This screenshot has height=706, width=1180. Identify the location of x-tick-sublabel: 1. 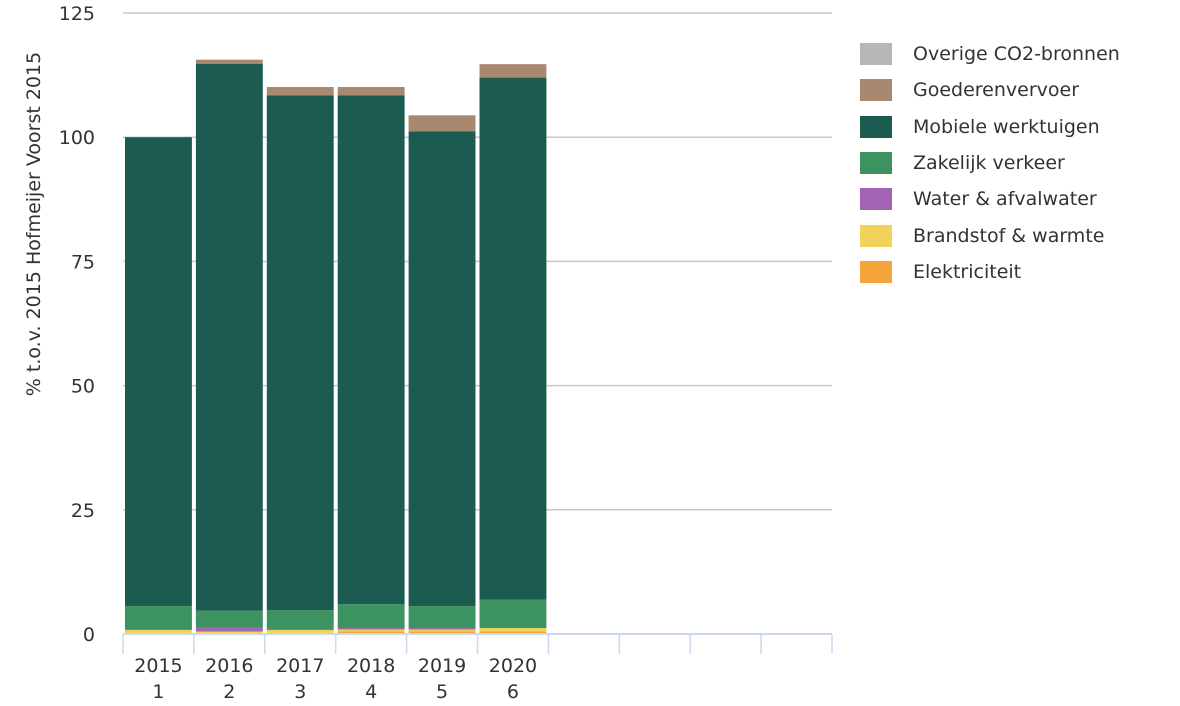
(158, 692).